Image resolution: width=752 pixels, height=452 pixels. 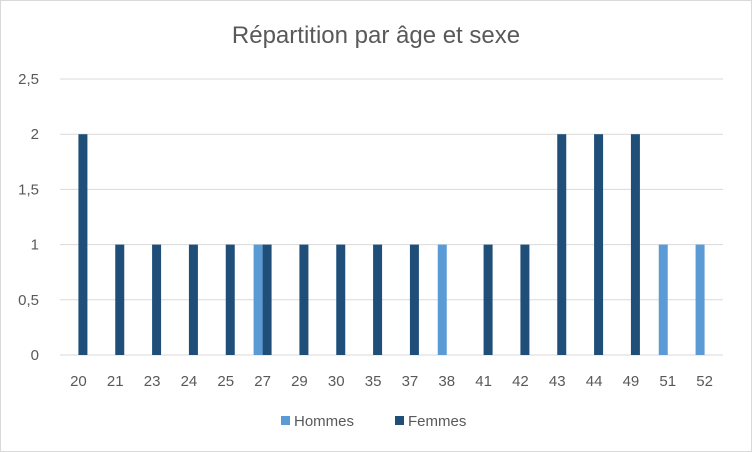 I want to click on y-tick-label: 0, so click(x=35, y=355).